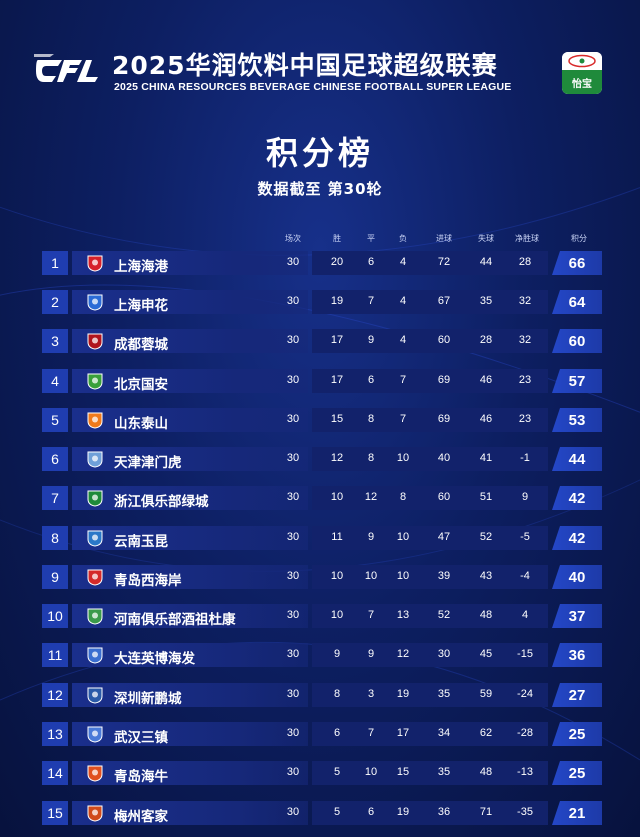 The height and width of the screenshot is (837, 640). Describe the element at coordinates (337, 694) in the screenshot. I see `stat-won: 8` at that location.